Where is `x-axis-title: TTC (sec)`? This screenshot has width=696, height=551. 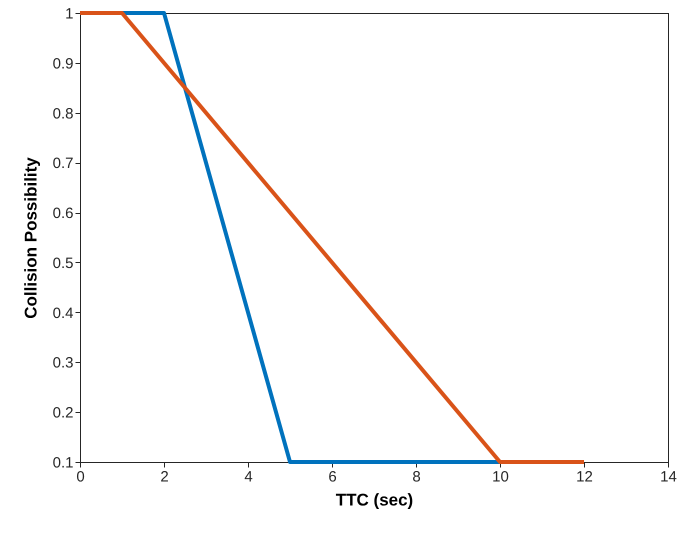
x-axis-title: TTC (sec) is located at coordinates (375, 500).